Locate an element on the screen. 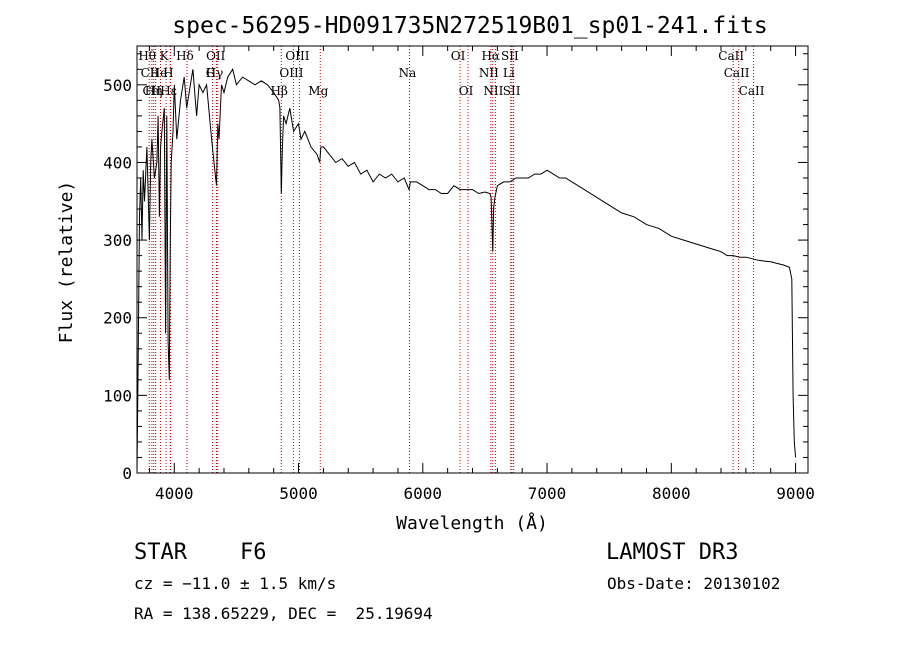  line-marker-label: Hη is located at coordinates (154, 91).